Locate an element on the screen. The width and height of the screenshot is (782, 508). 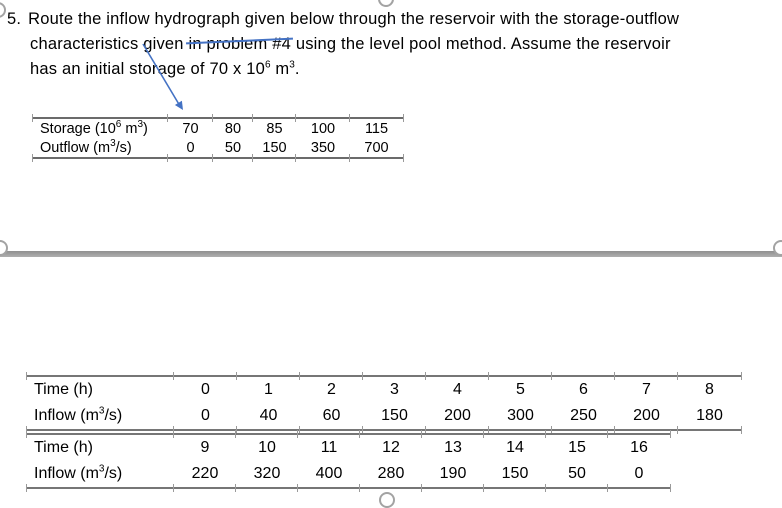
storage-label-mid: m is located at coordinates (129, 128).